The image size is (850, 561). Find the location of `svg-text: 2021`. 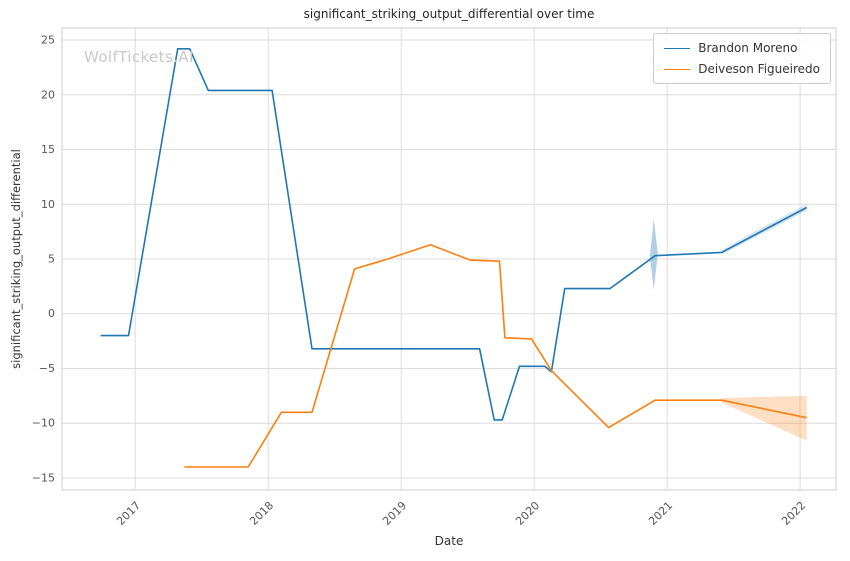

svg-text: 2021 is located at coordinates (660, 513).